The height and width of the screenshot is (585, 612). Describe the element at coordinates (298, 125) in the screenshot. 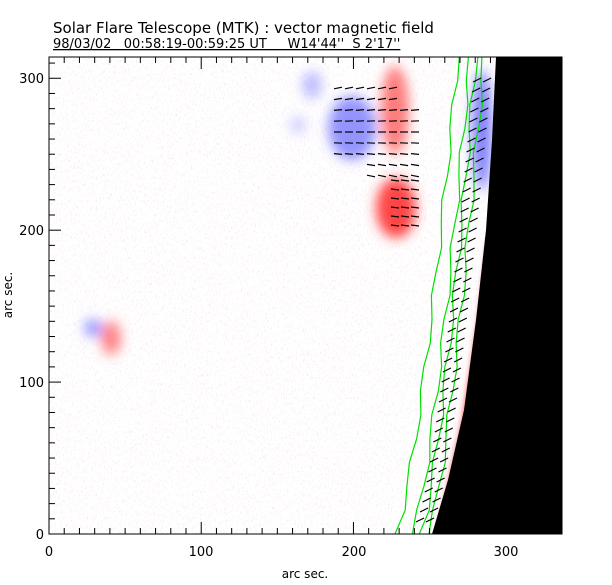

I see `negative-region-west` at that location.